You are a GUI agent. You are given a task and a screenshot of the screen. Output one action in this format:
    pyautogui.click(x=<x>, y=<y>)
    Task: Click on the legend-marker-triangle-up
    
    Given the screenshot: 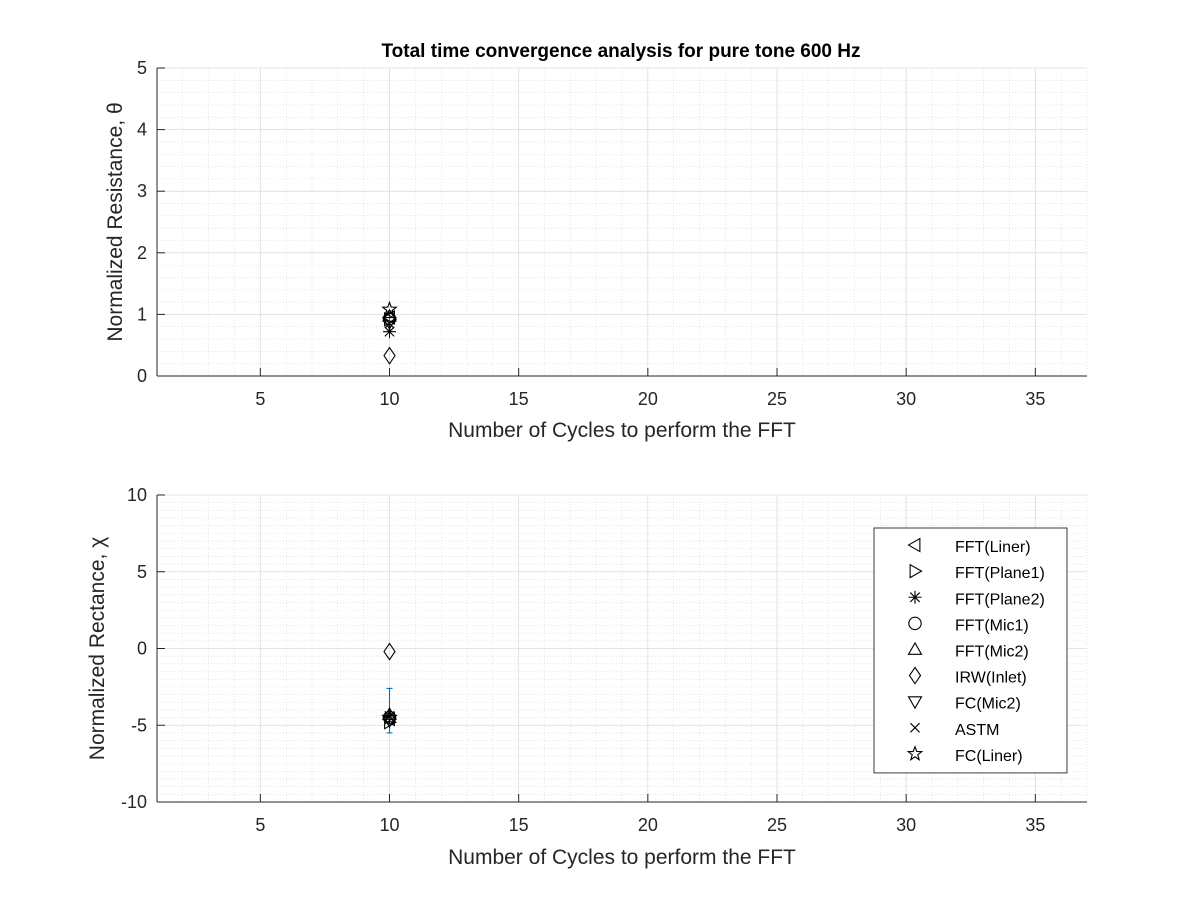 What is the action you would take?
    pyautogui.click(x=915, y=648)
    